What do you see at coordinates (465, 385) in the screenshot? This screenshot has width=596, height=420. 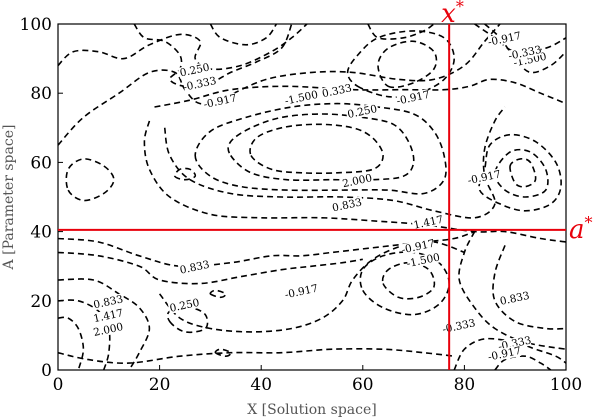 I see `x-tick-label: 80` at bounding box center [465, 385].